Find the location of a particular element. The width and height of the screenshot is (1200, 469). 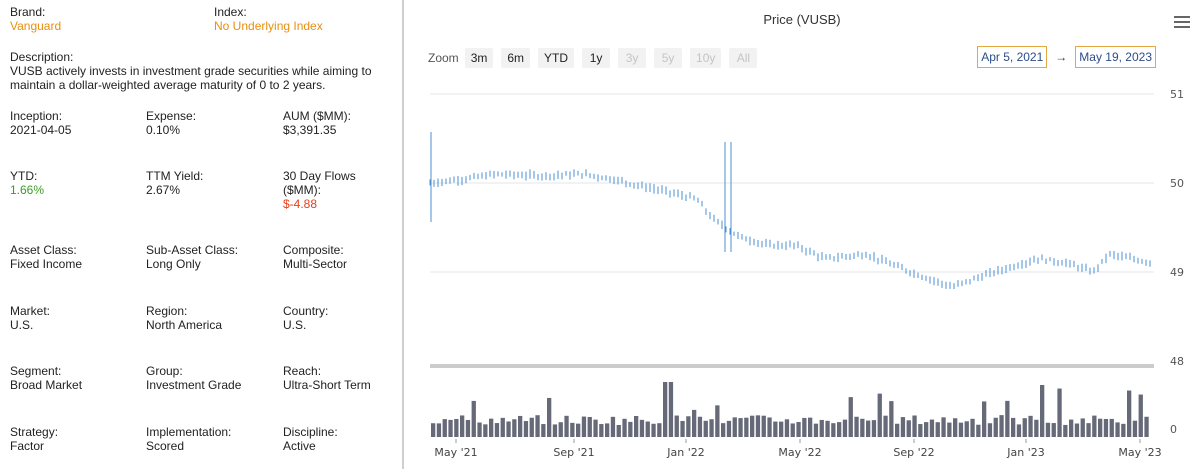

sub-asset-class-value: Long Only is located at coordinates (173, 264).